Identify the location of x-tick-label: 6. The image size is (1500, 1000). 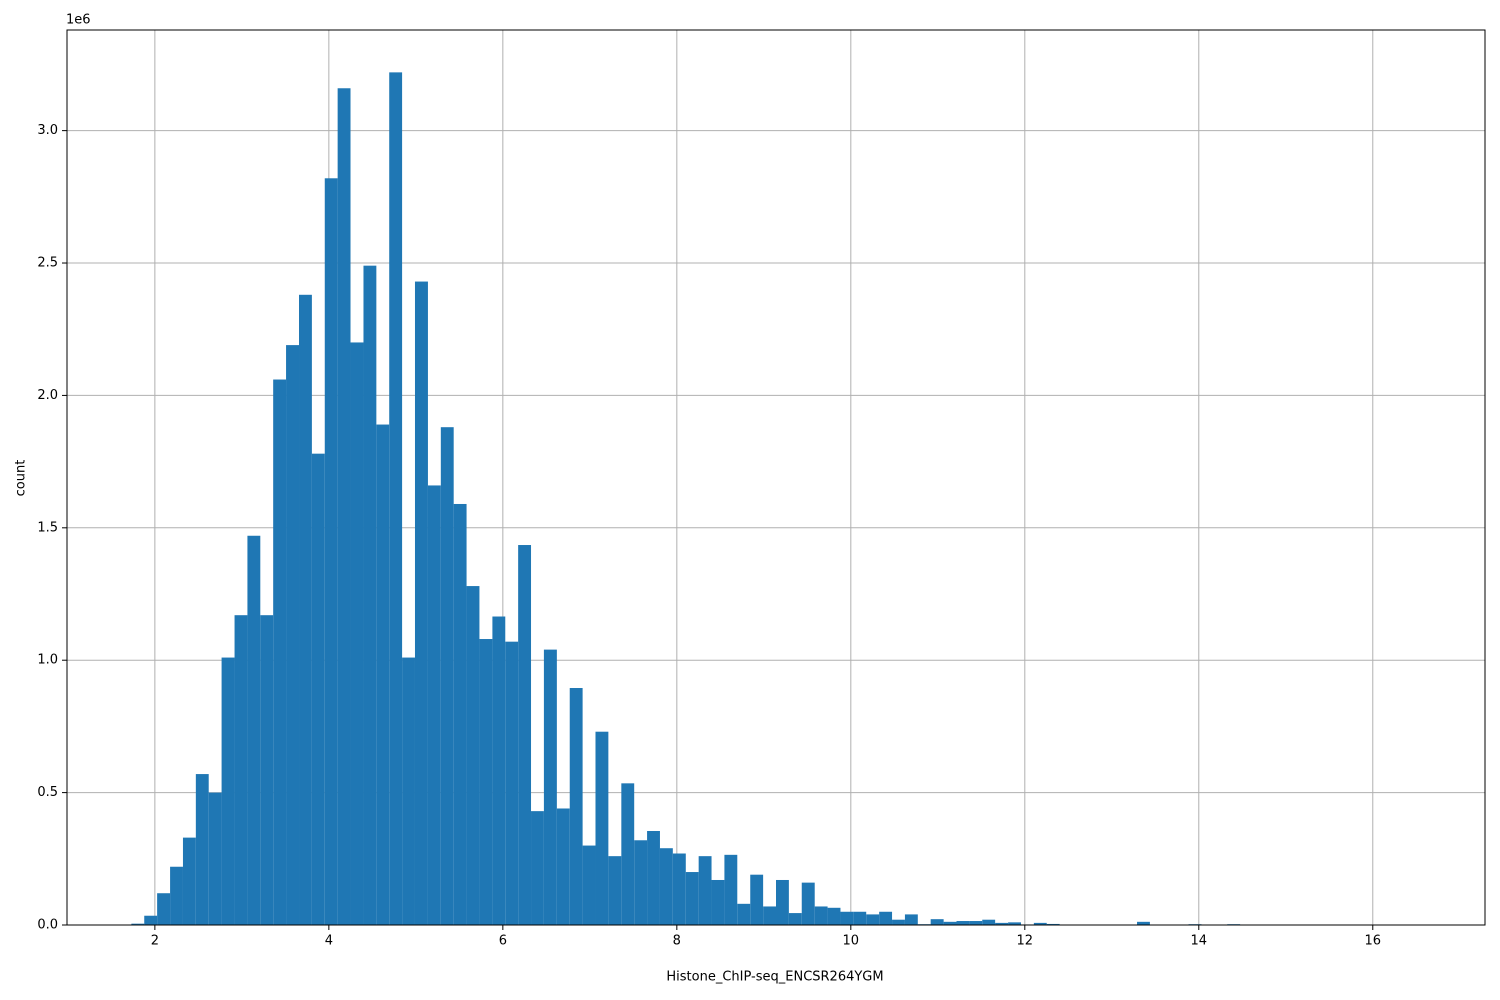
(503, 941).